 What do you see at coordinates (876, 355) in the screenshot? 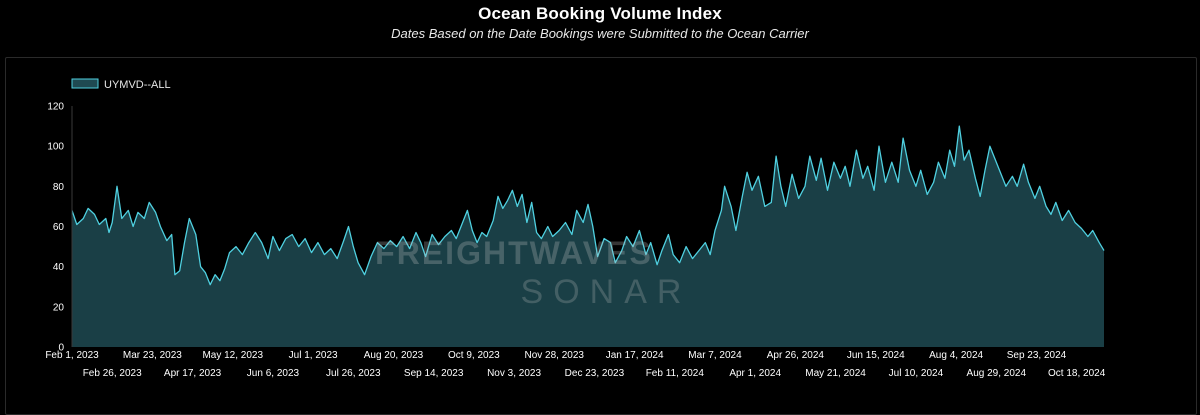
I see `x-tick-label: Jun 15, 2024` at bounding box center [876, 355].